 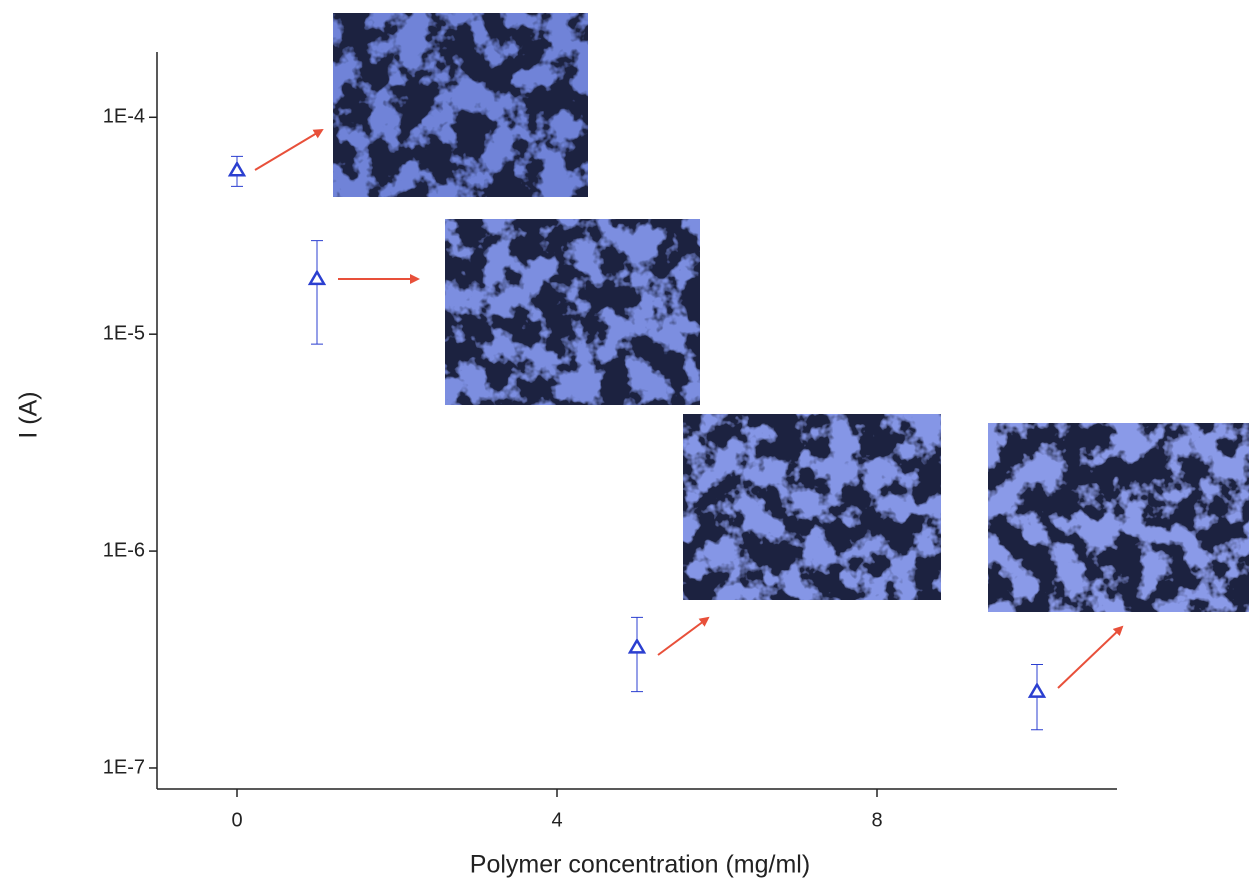 What do you see at coordinates (124, 550) in the screenshot?
I see `y-tick-label: 1E-6` at bounding box center [124, 550].